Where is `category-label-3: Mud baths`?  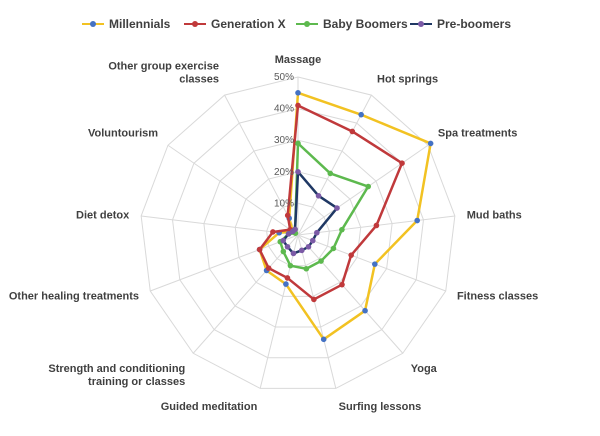
category-label-3: Mud baths is located at coordinates (494, 216).